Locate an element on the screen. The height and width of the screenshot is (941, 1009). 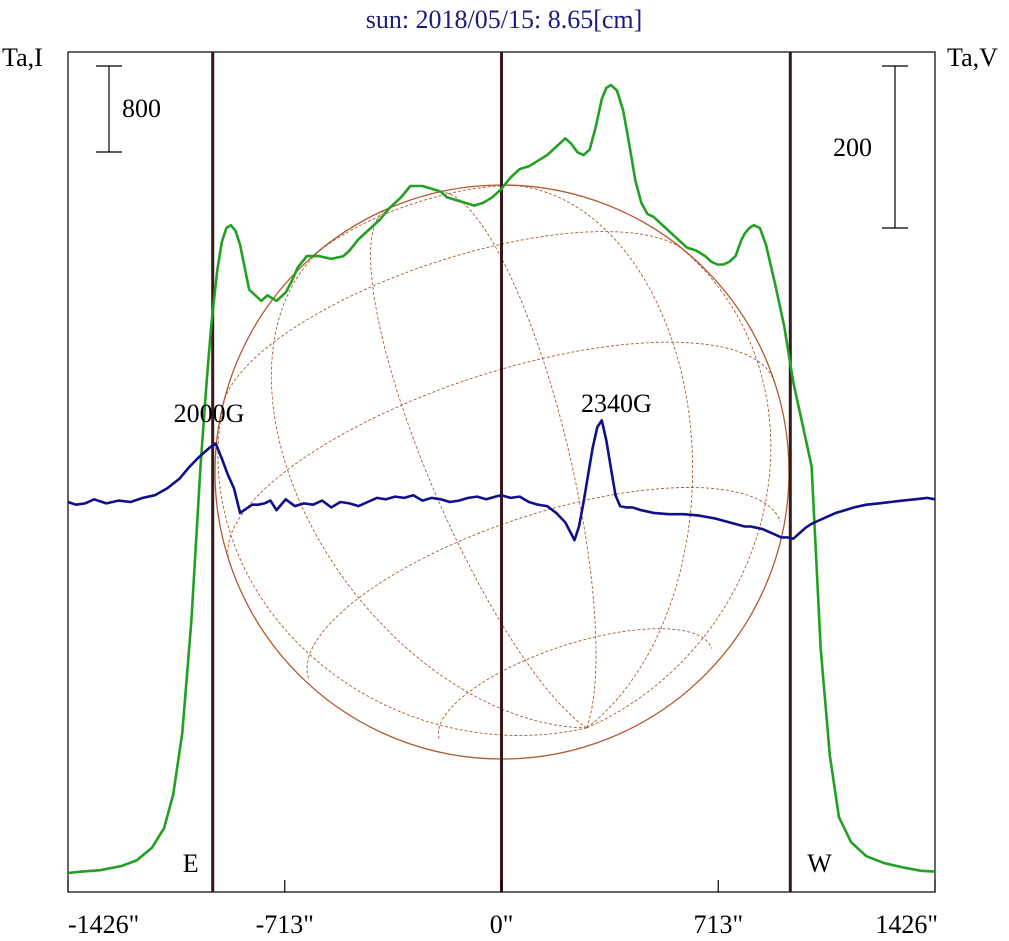
peak-annotation: 2000G is located at coordinates (209, 413).